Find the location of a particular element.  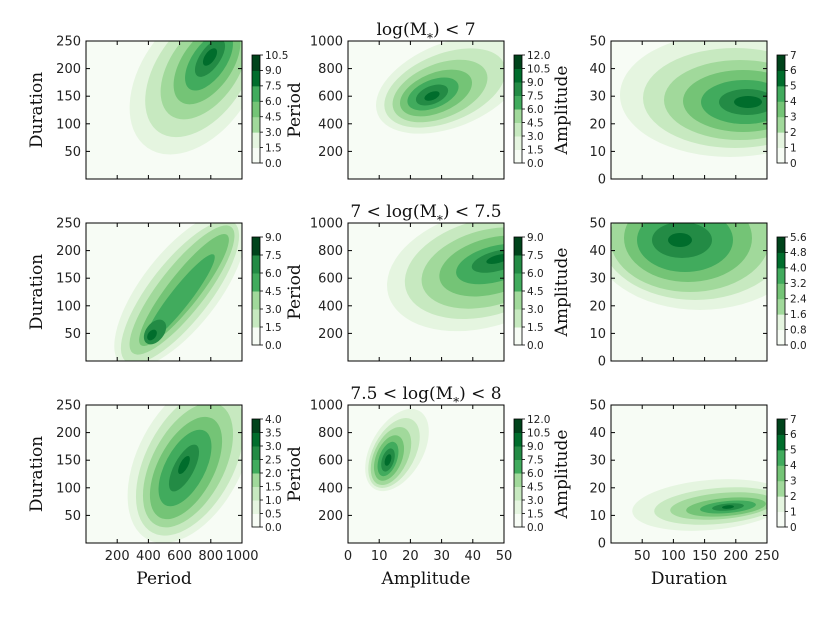

colorbar-tick-label-r2c1: 9.0 is located at coordinates (273, 238).